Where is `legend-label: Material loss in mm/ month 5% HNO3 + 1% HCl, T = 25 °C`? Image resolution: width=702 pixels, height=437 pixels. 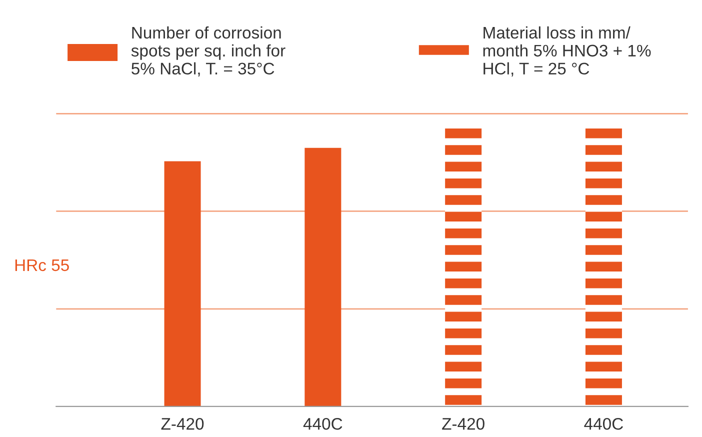 legend-label: Material loss in mm/ month 5% HNO3 + 1% HCl, T = 25 °C is located at coordinates (567, 51).